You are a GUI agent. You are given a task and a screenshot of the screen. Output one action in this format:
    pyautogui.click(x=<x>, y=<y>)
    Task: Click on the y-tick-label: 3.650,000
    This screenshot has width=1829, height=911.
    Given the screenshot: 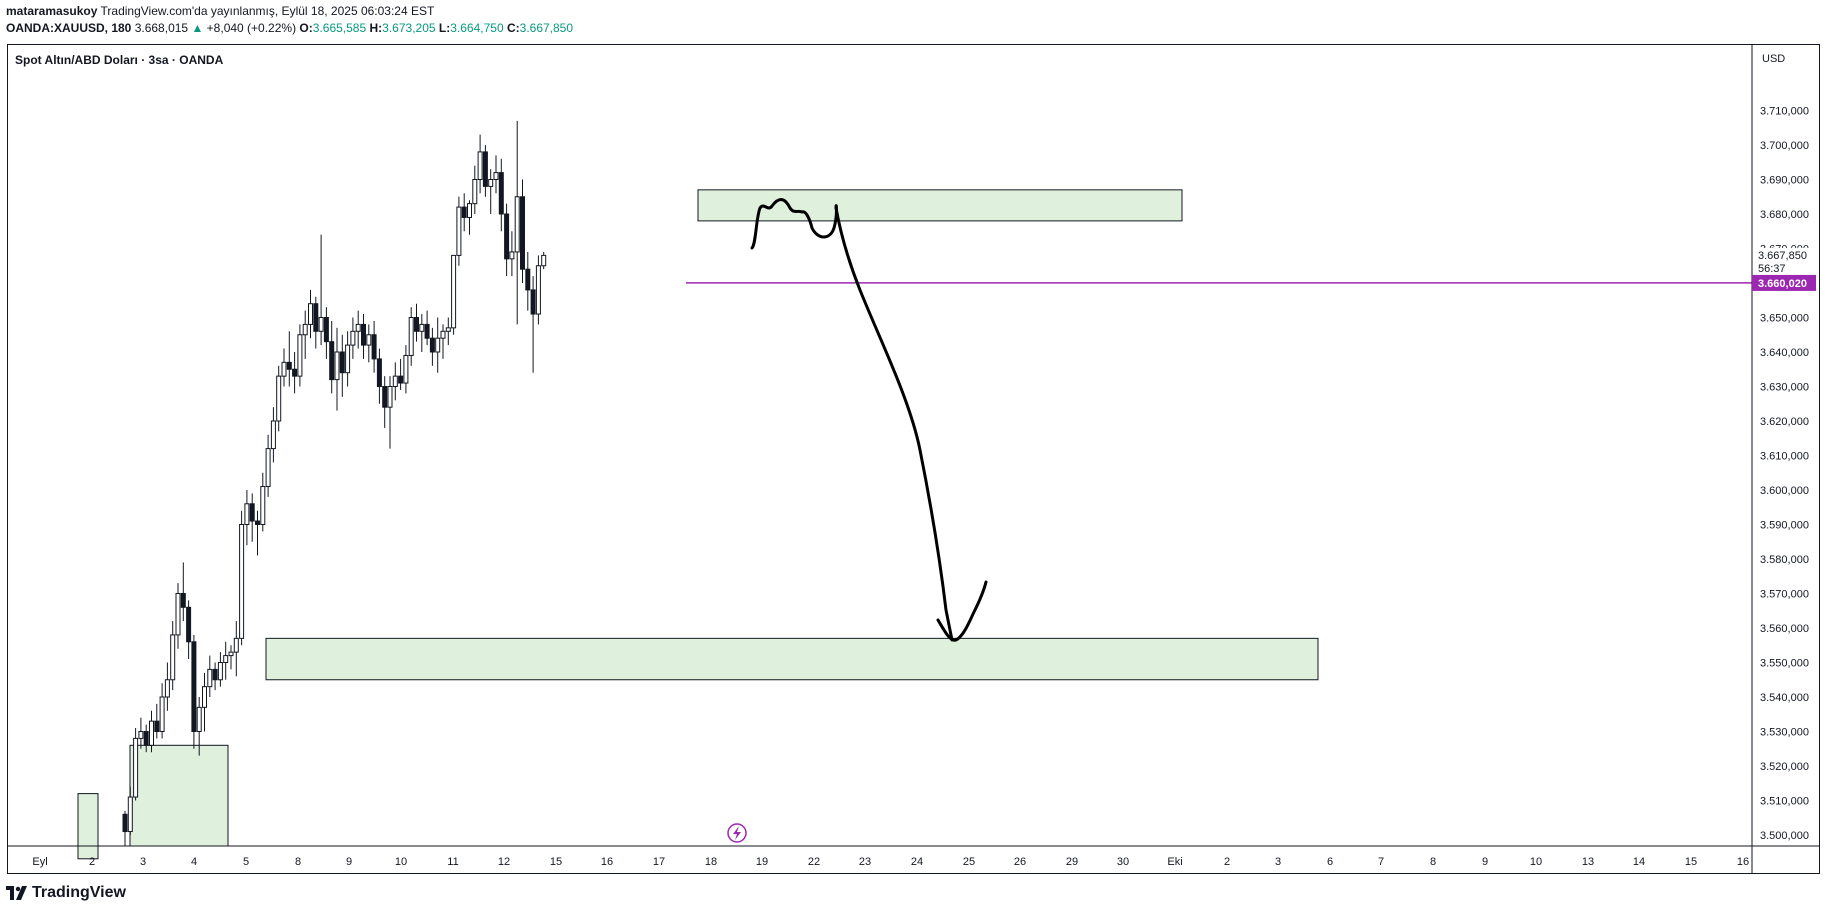 What is the action you would take?
    pyautogui.click(x=1784, y=319)
    